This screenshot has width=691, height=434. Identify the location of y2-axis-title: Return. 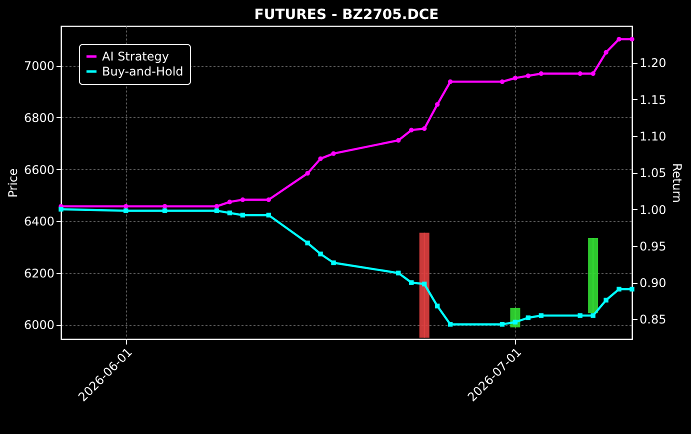
(677, 183).